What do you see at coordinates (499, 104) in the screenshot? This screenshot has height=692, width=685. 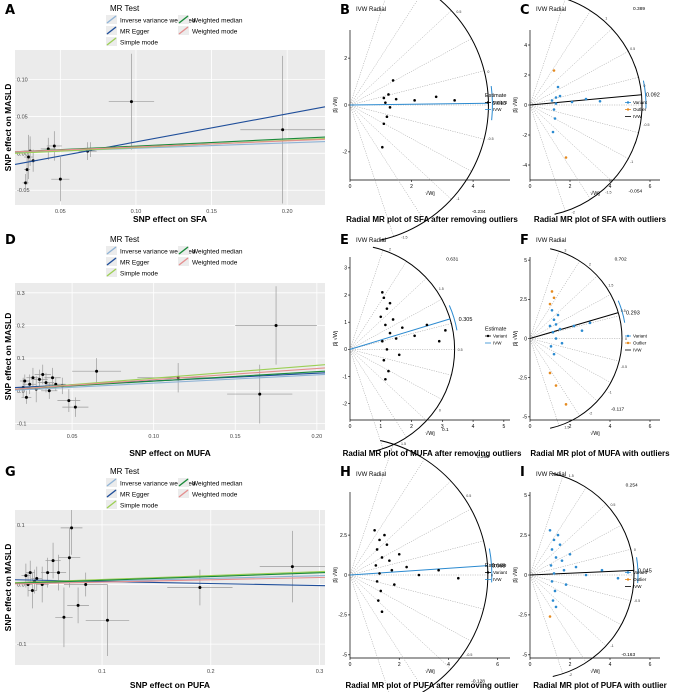 I see `ivw-estimate-label: 0.013` at bounding box center [499, 104].